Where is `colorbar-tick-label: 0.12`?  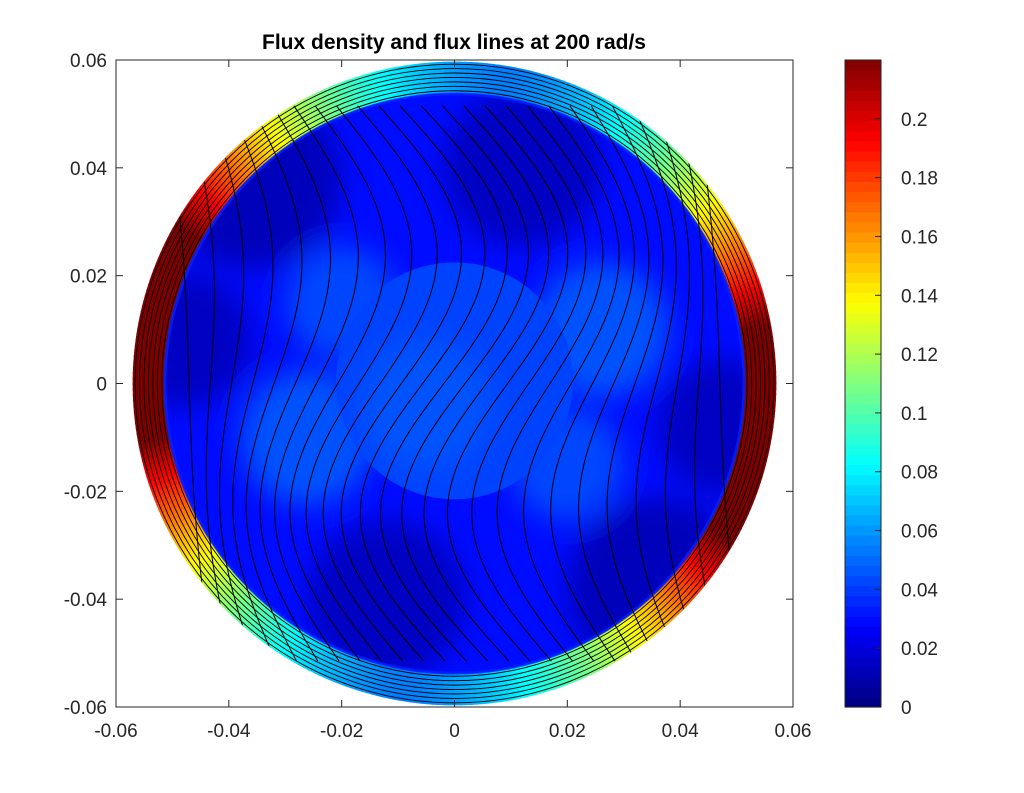 colorbar-tick-label: 0.12 is located at coordinates (919, 355).